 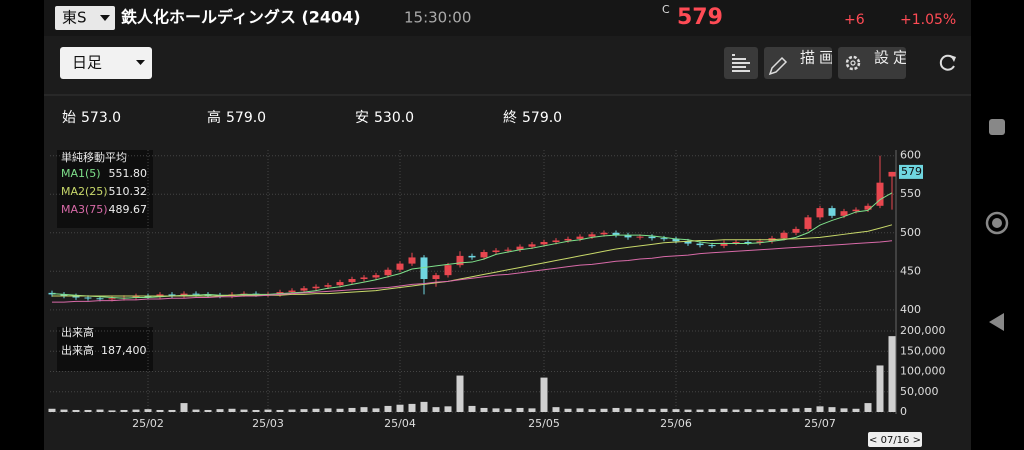 I want to click on change: +6, so click(x=854, y=20).